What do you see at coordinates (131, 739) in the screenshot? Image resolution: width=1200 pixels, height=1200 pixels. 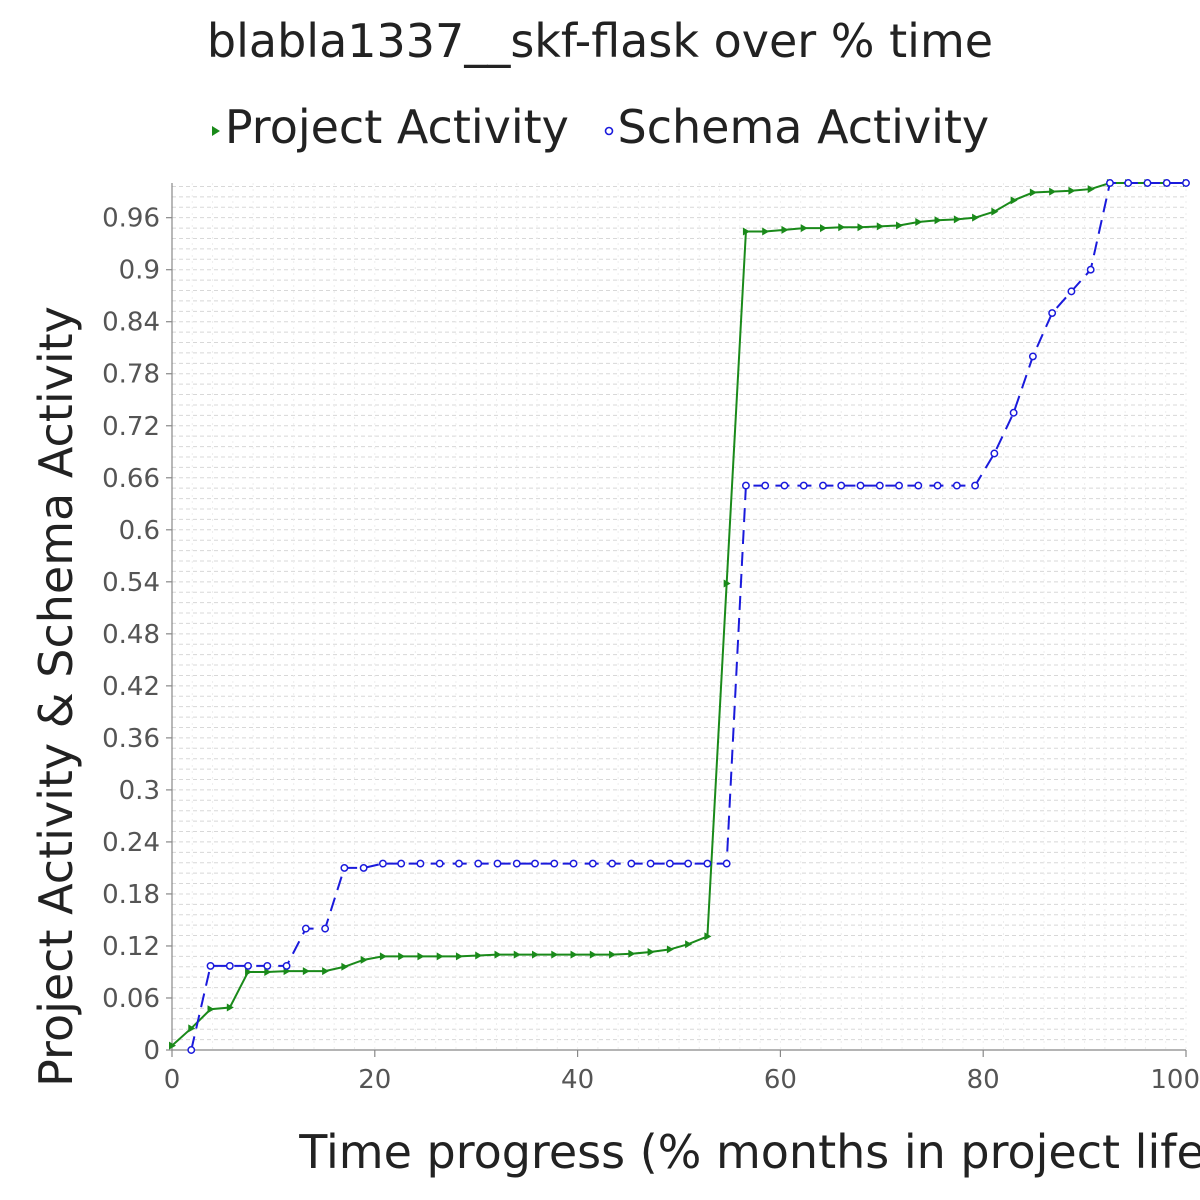 I see `y-tick-label: 0.36` at bounding box center [131, 739].